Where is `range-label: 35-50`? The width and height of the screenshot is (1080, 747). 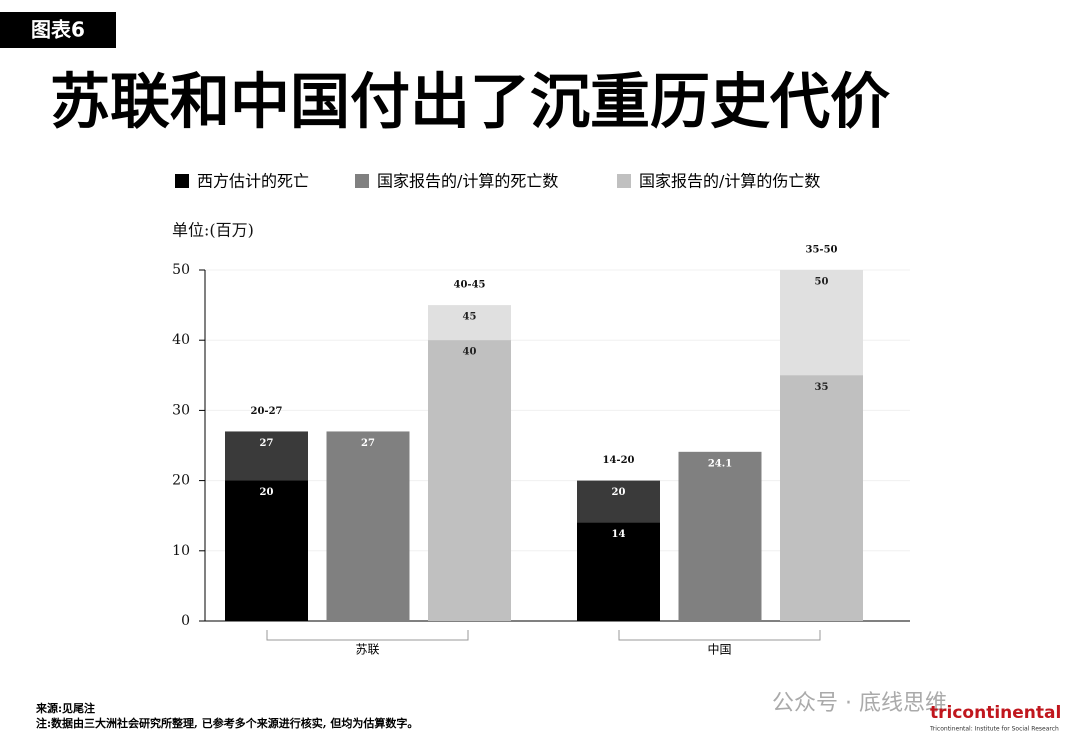
range-label: 35-50 is located at coordinates (822, 250).